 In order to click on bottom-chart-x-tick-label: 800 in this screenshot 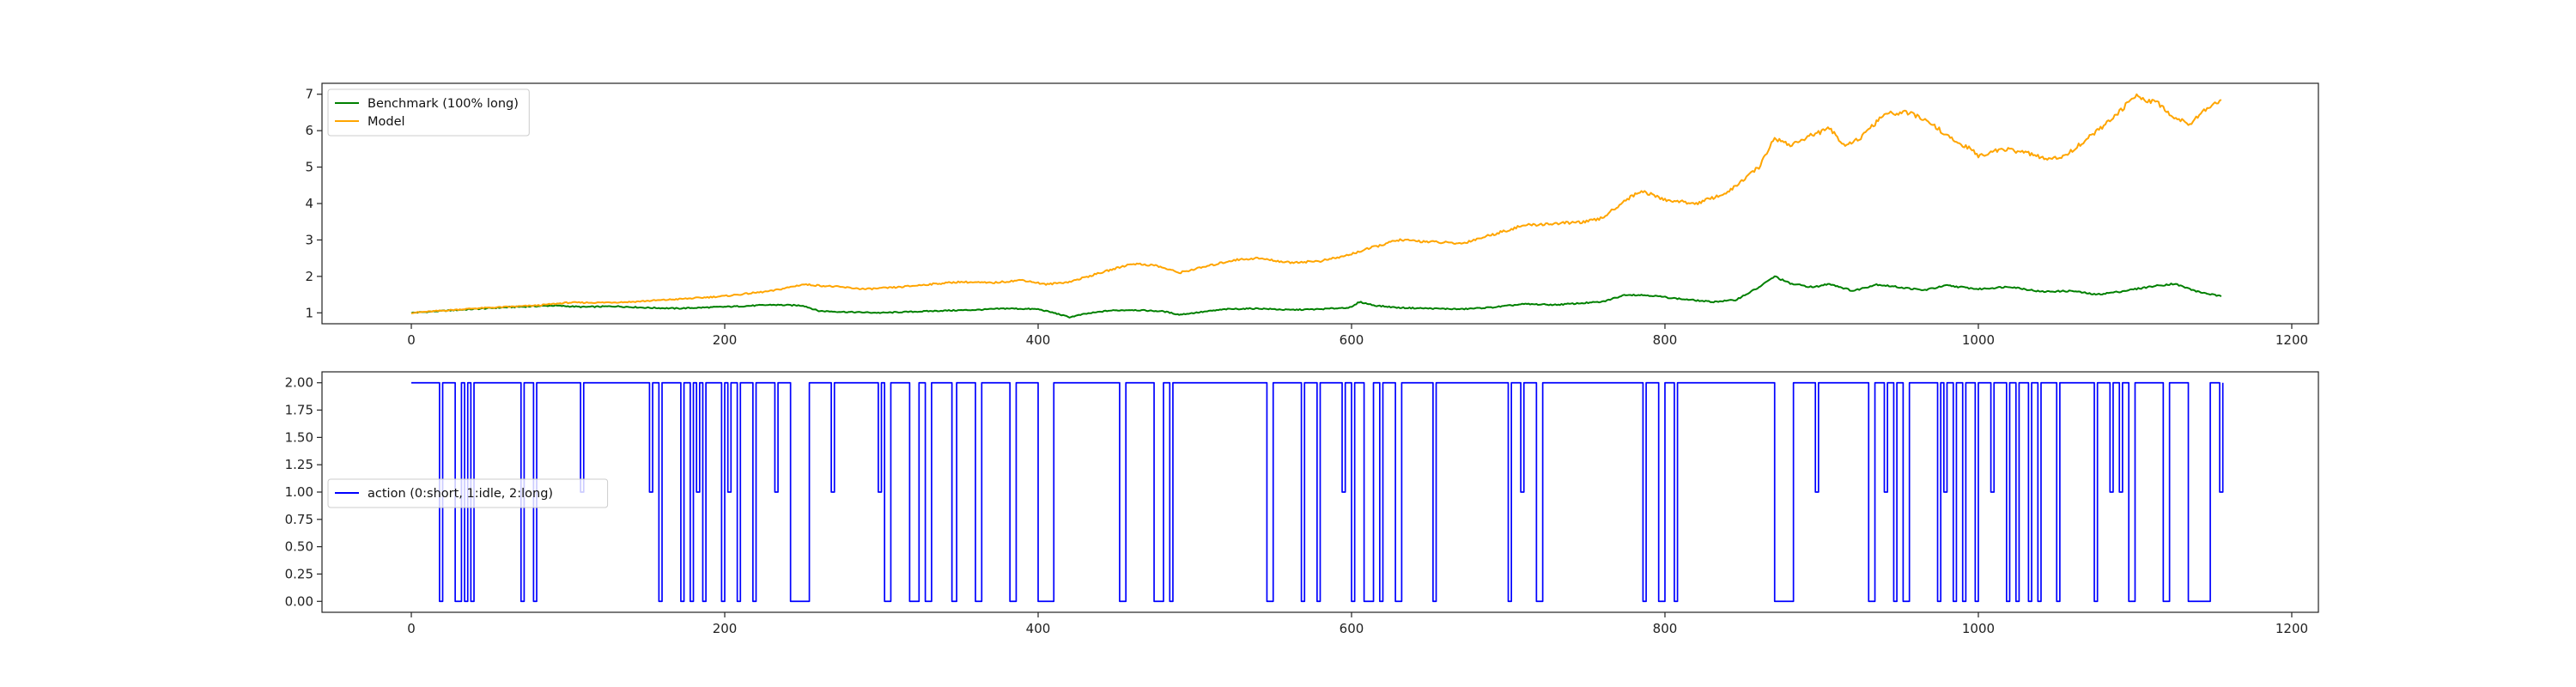, I will do `click(1665, 628)`.